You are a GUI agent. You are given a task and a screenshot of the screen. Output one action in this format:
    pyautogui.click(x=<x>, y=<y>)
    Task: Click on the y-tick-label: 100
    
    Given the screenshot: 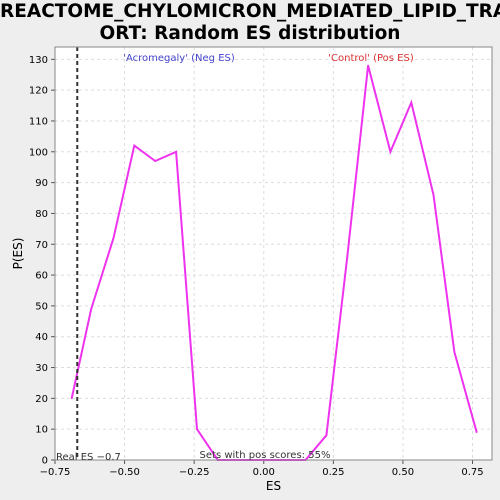 What is the action you would take?
    pyautogui.click(x=38, y=152)
    